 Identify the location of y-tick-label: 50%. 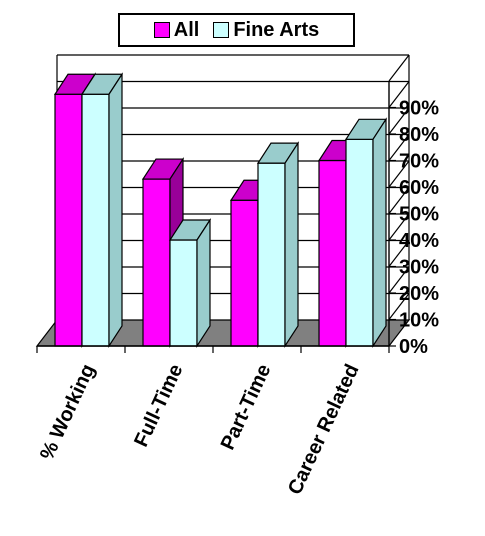
(419, 215).